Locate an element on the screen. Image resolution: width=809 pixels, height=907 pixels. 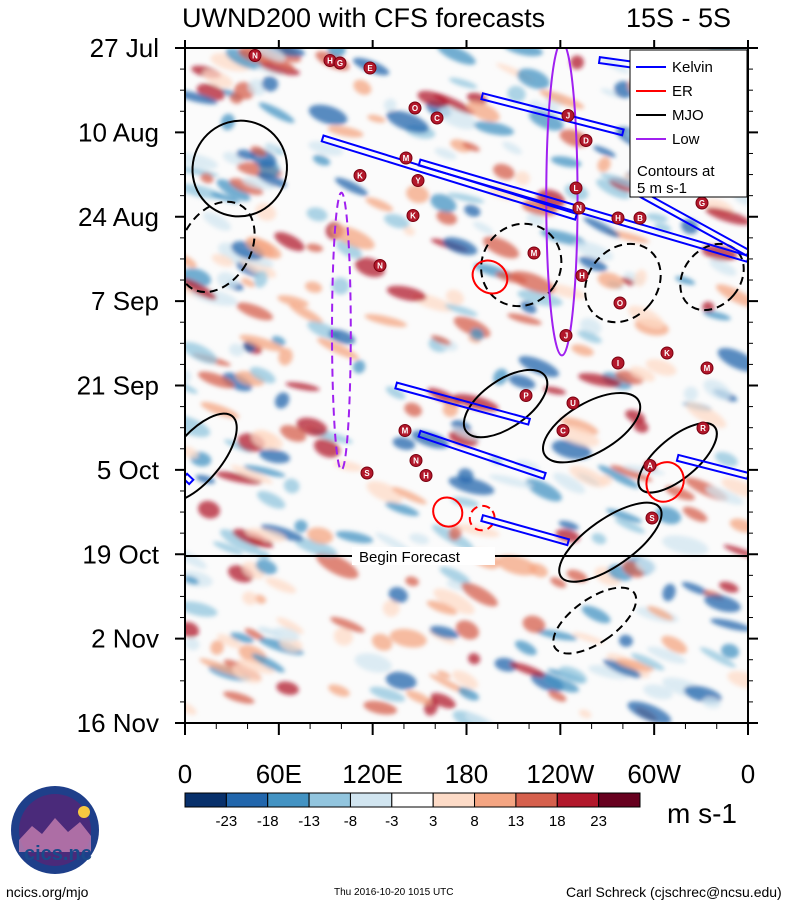
legend-entry-label: MJO is located at coordinates (688, 115).